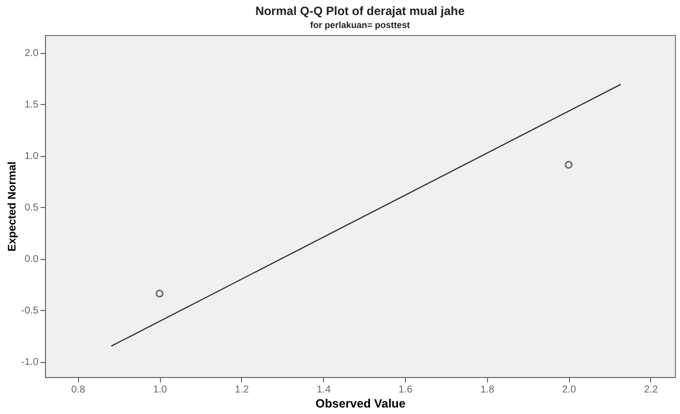  I want to click on y-axis-title: Expected Normal, so click(12, 207).